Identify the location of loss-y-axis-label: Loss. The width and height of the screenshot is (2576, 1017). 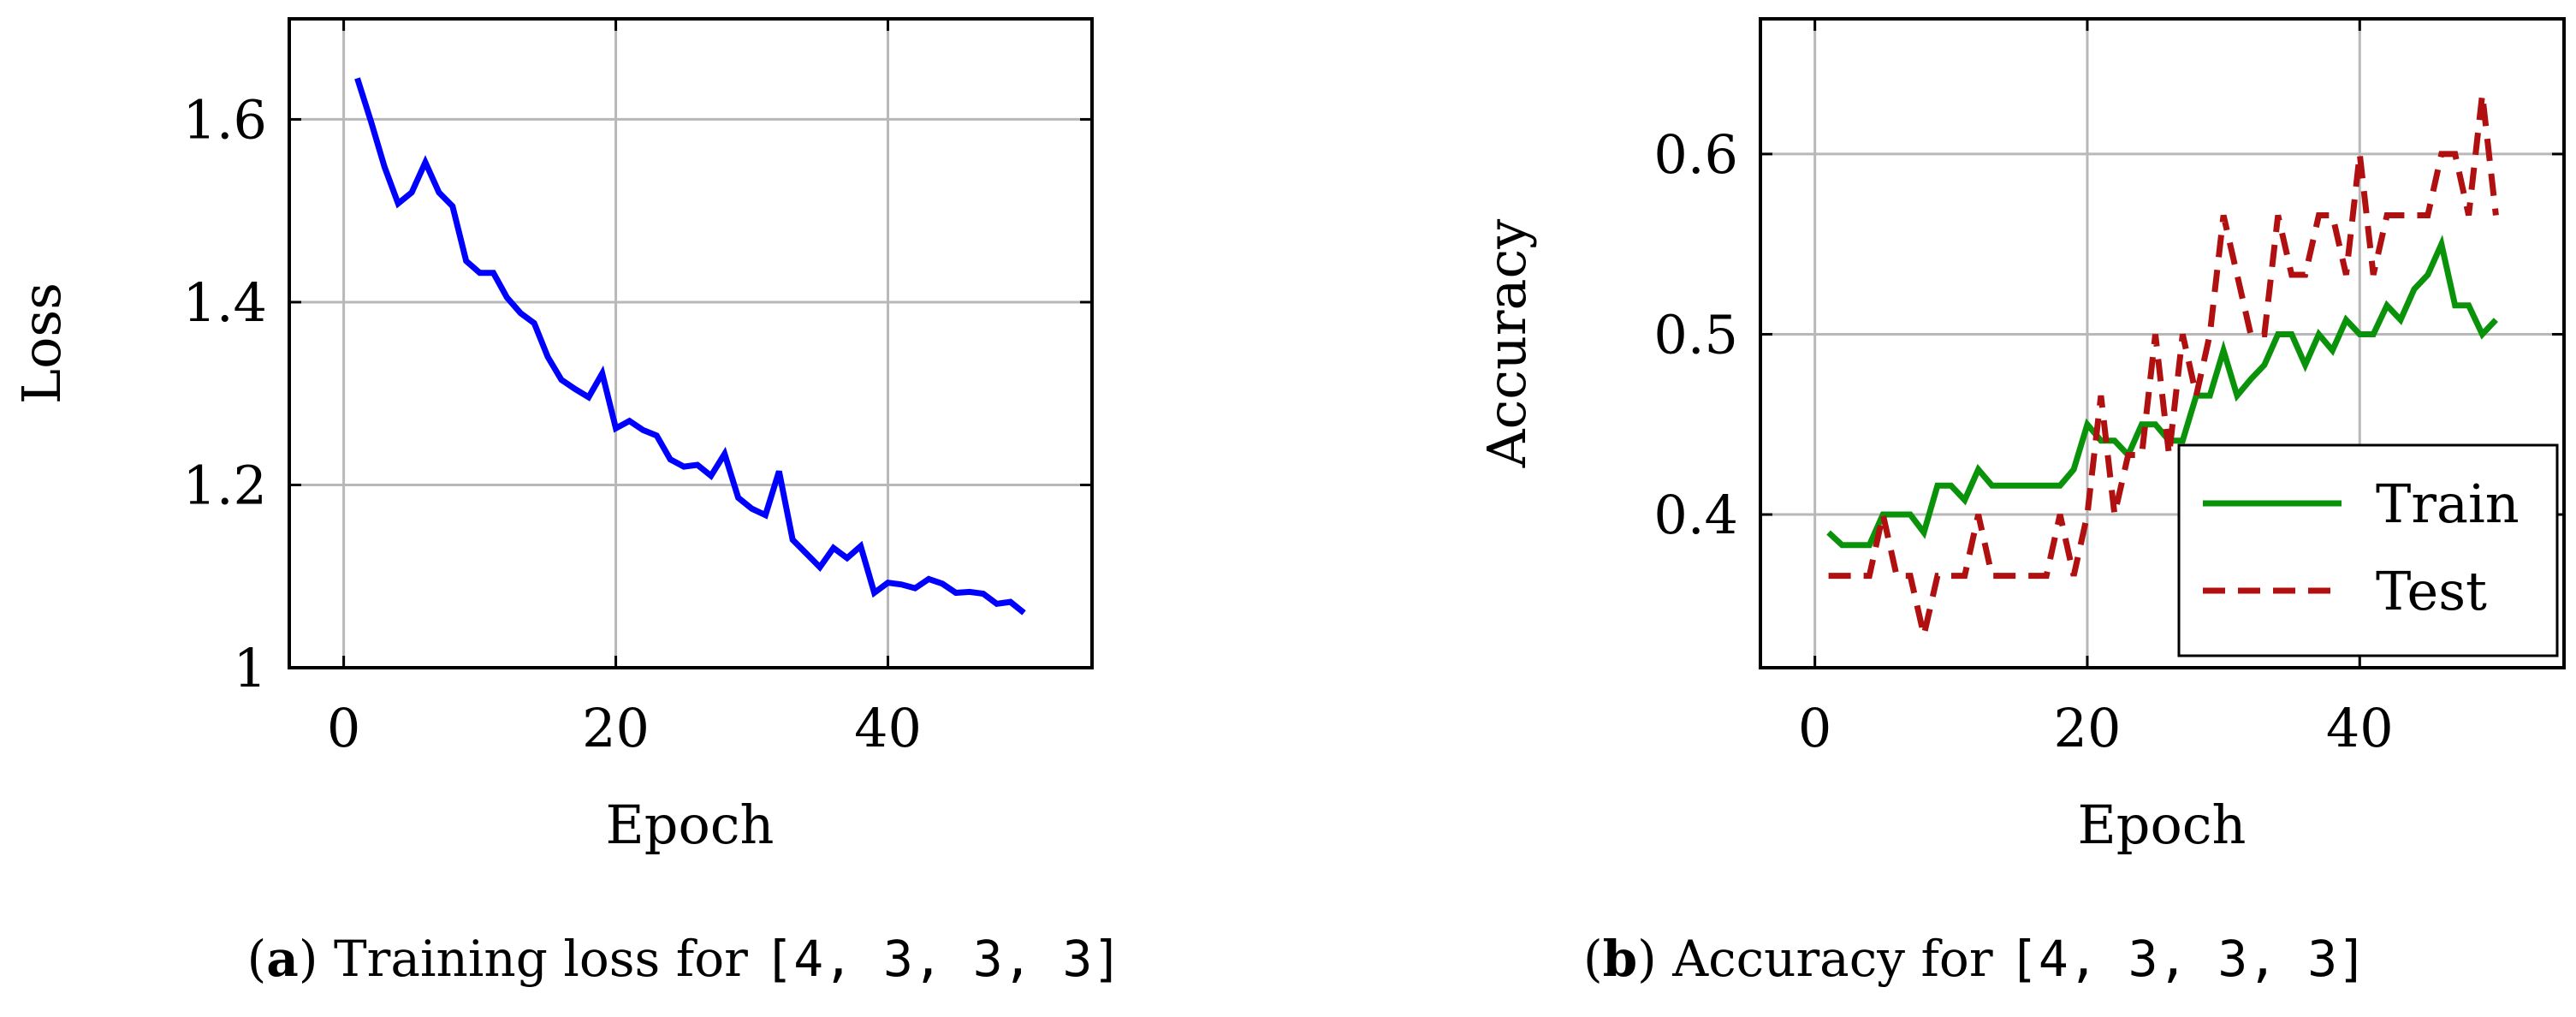
(41, 343).